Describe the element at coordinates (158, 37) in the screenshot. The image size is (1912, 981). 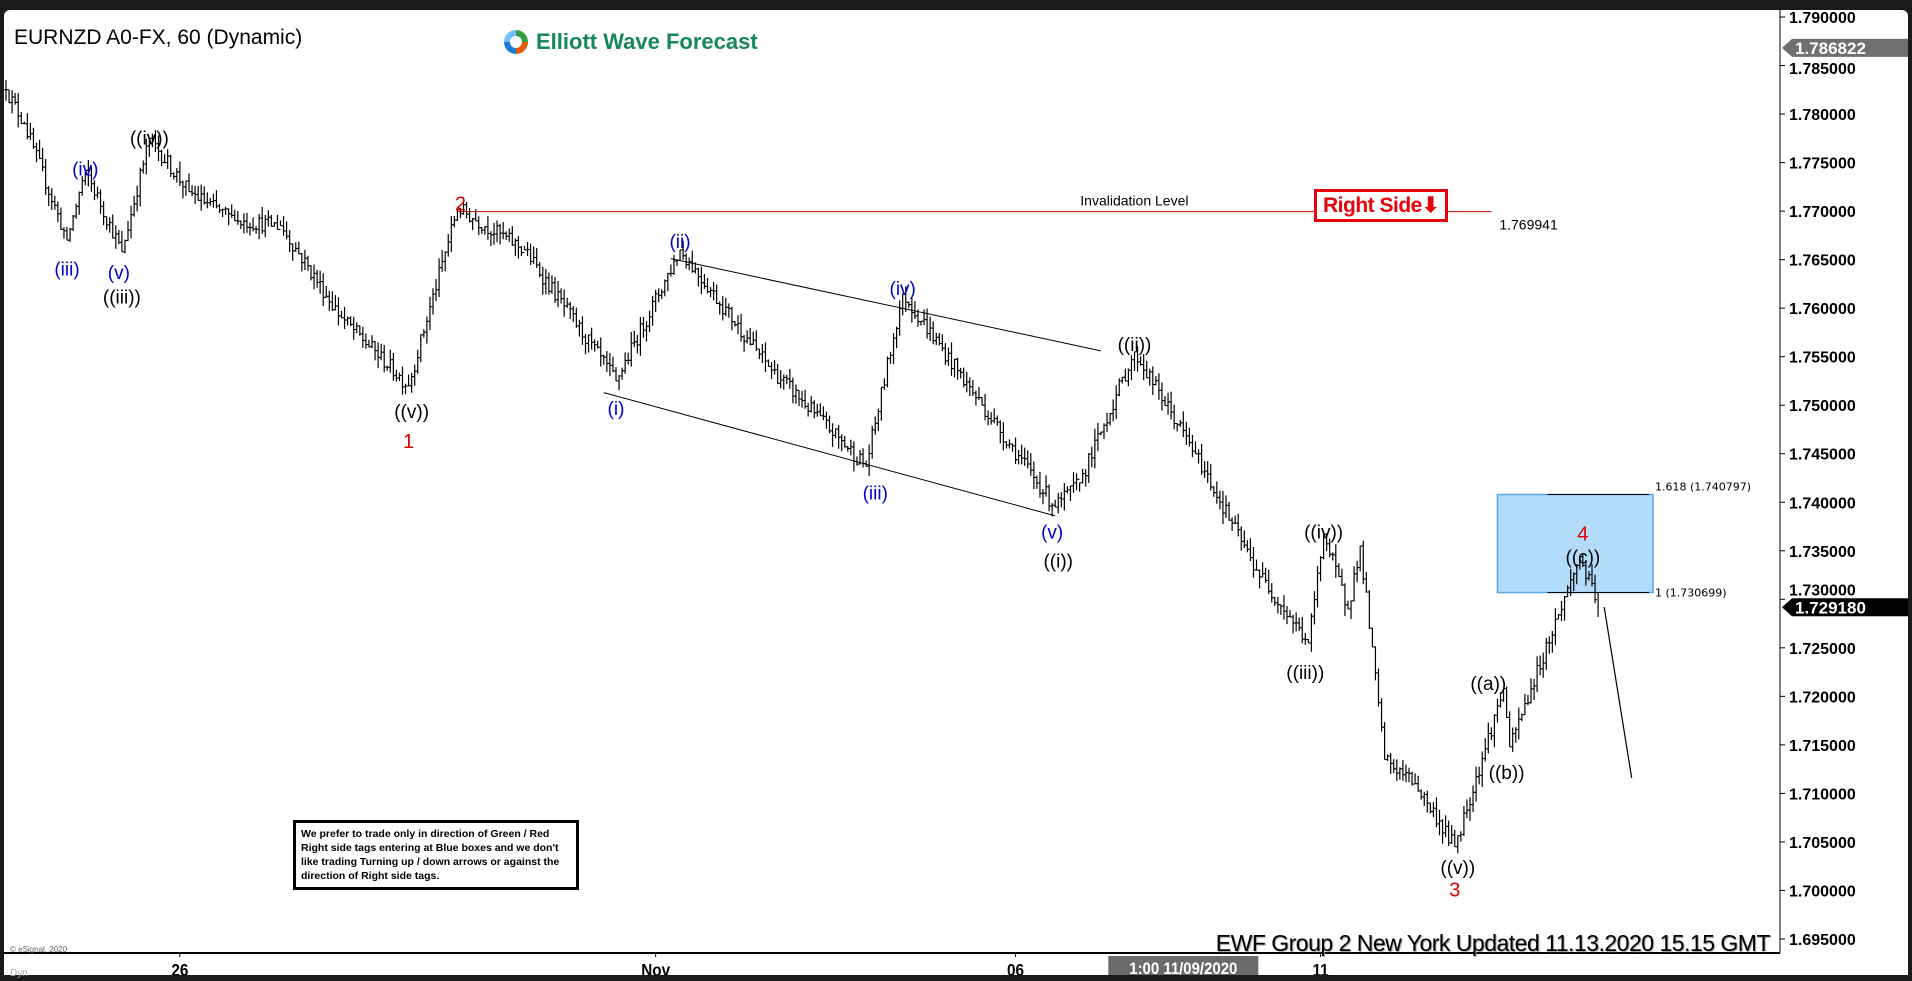
I see `chart-title: EURNZD A0-FX, 60 (Dynamic)` at that location.